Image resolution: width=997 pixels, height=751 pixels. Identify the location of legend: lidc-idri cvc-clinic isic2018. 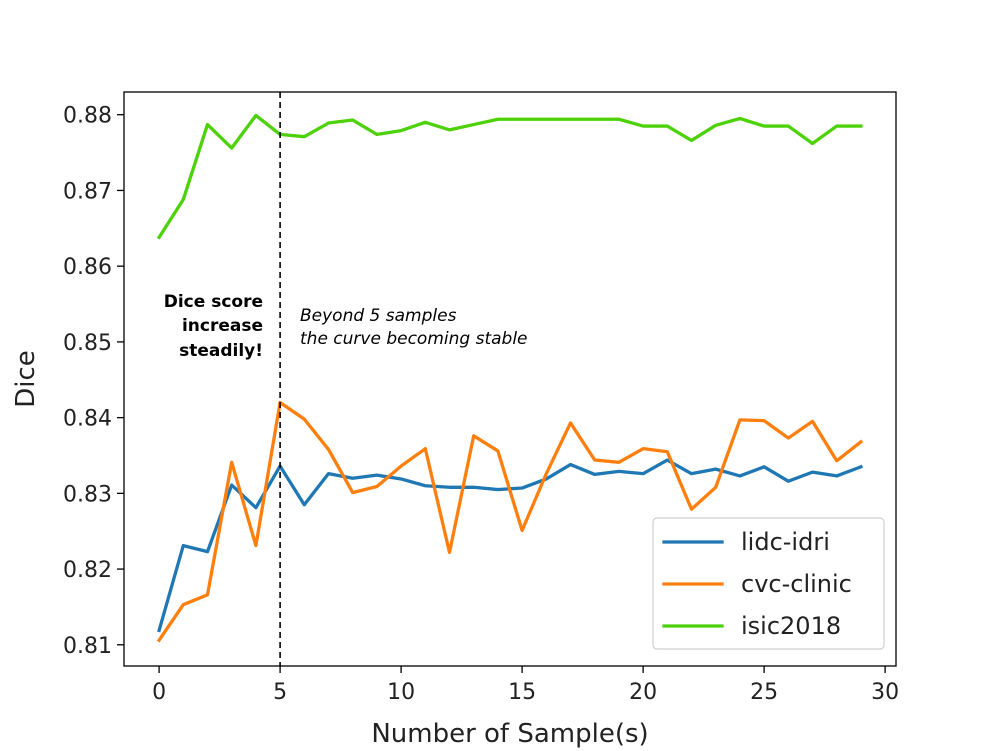
(768, 583).